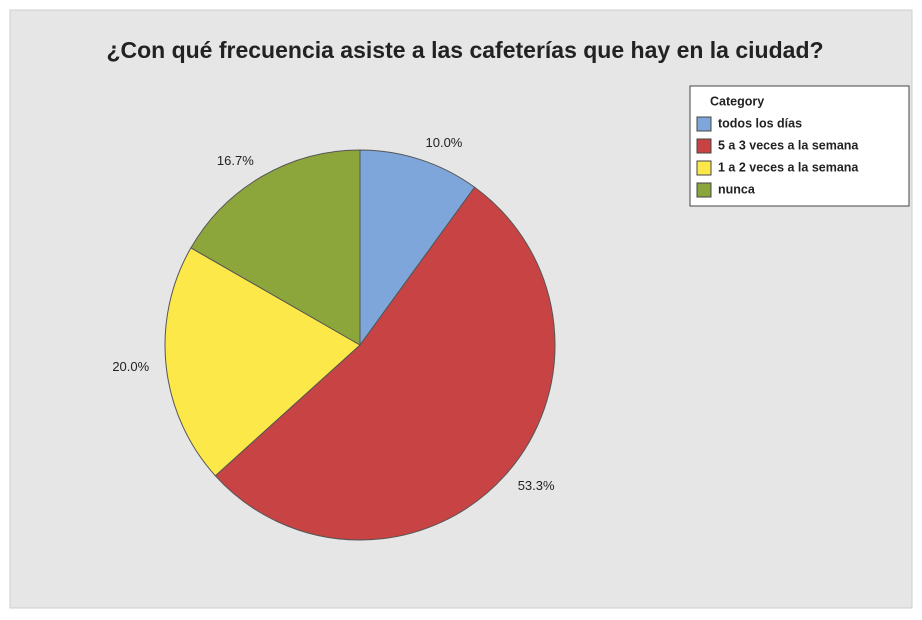  What do you see at coordinates (737, 189) in the screenshot?
I see `legend-label: nunca` at bounding box center [737, 189].